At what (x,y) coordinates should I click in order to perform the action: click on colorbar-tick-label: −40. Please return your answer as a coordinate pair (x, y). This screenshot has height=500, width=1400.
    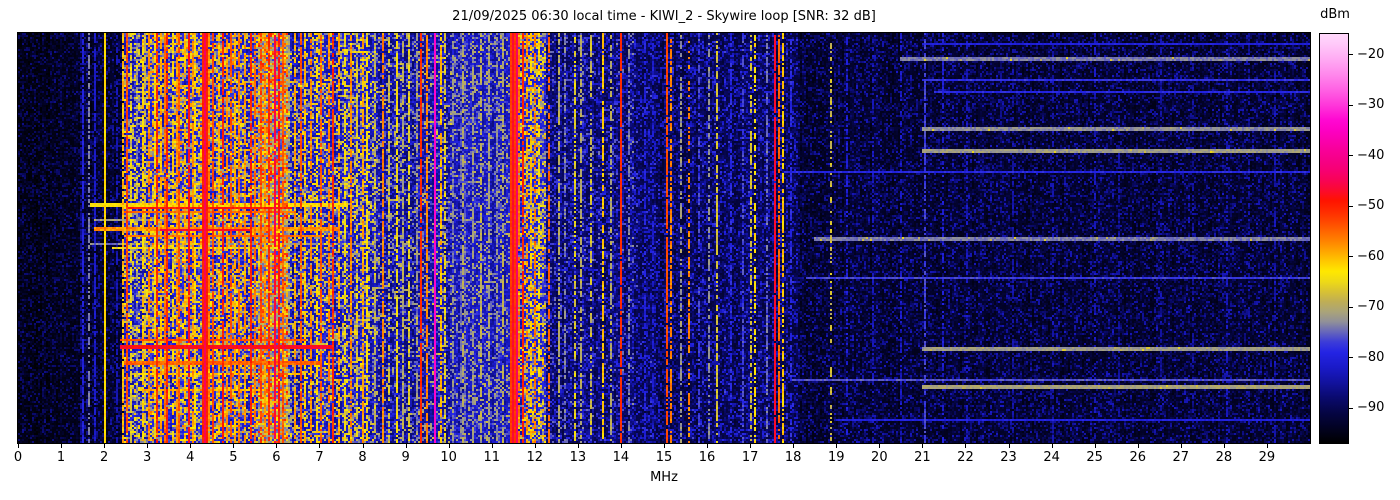
    Looking at the image, I should click on (1371, 155).